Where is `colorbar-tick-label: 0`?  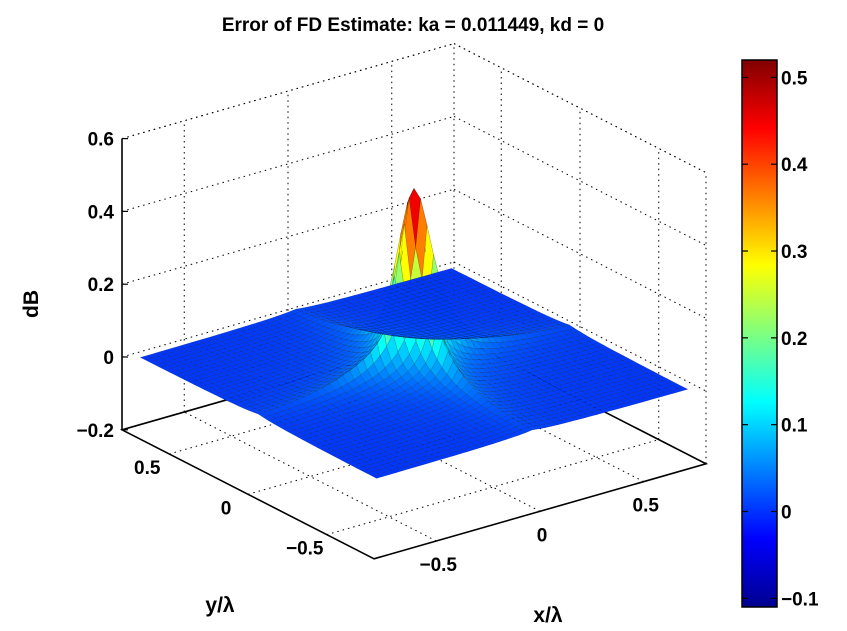 colorbar-tick-label: 0 is located at coordinates (786, 512).